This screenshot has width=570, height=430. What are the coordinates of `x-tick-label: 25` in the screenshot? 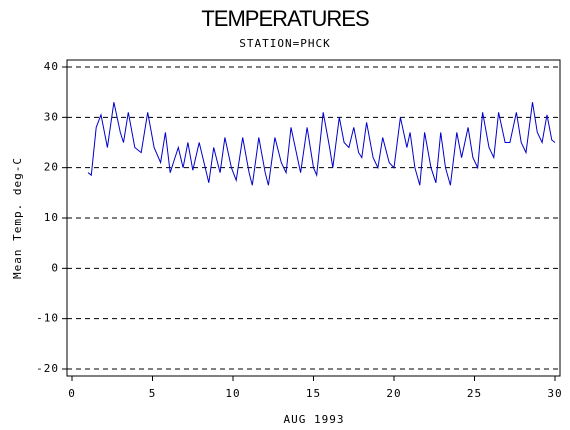 It's located at (474, 393).